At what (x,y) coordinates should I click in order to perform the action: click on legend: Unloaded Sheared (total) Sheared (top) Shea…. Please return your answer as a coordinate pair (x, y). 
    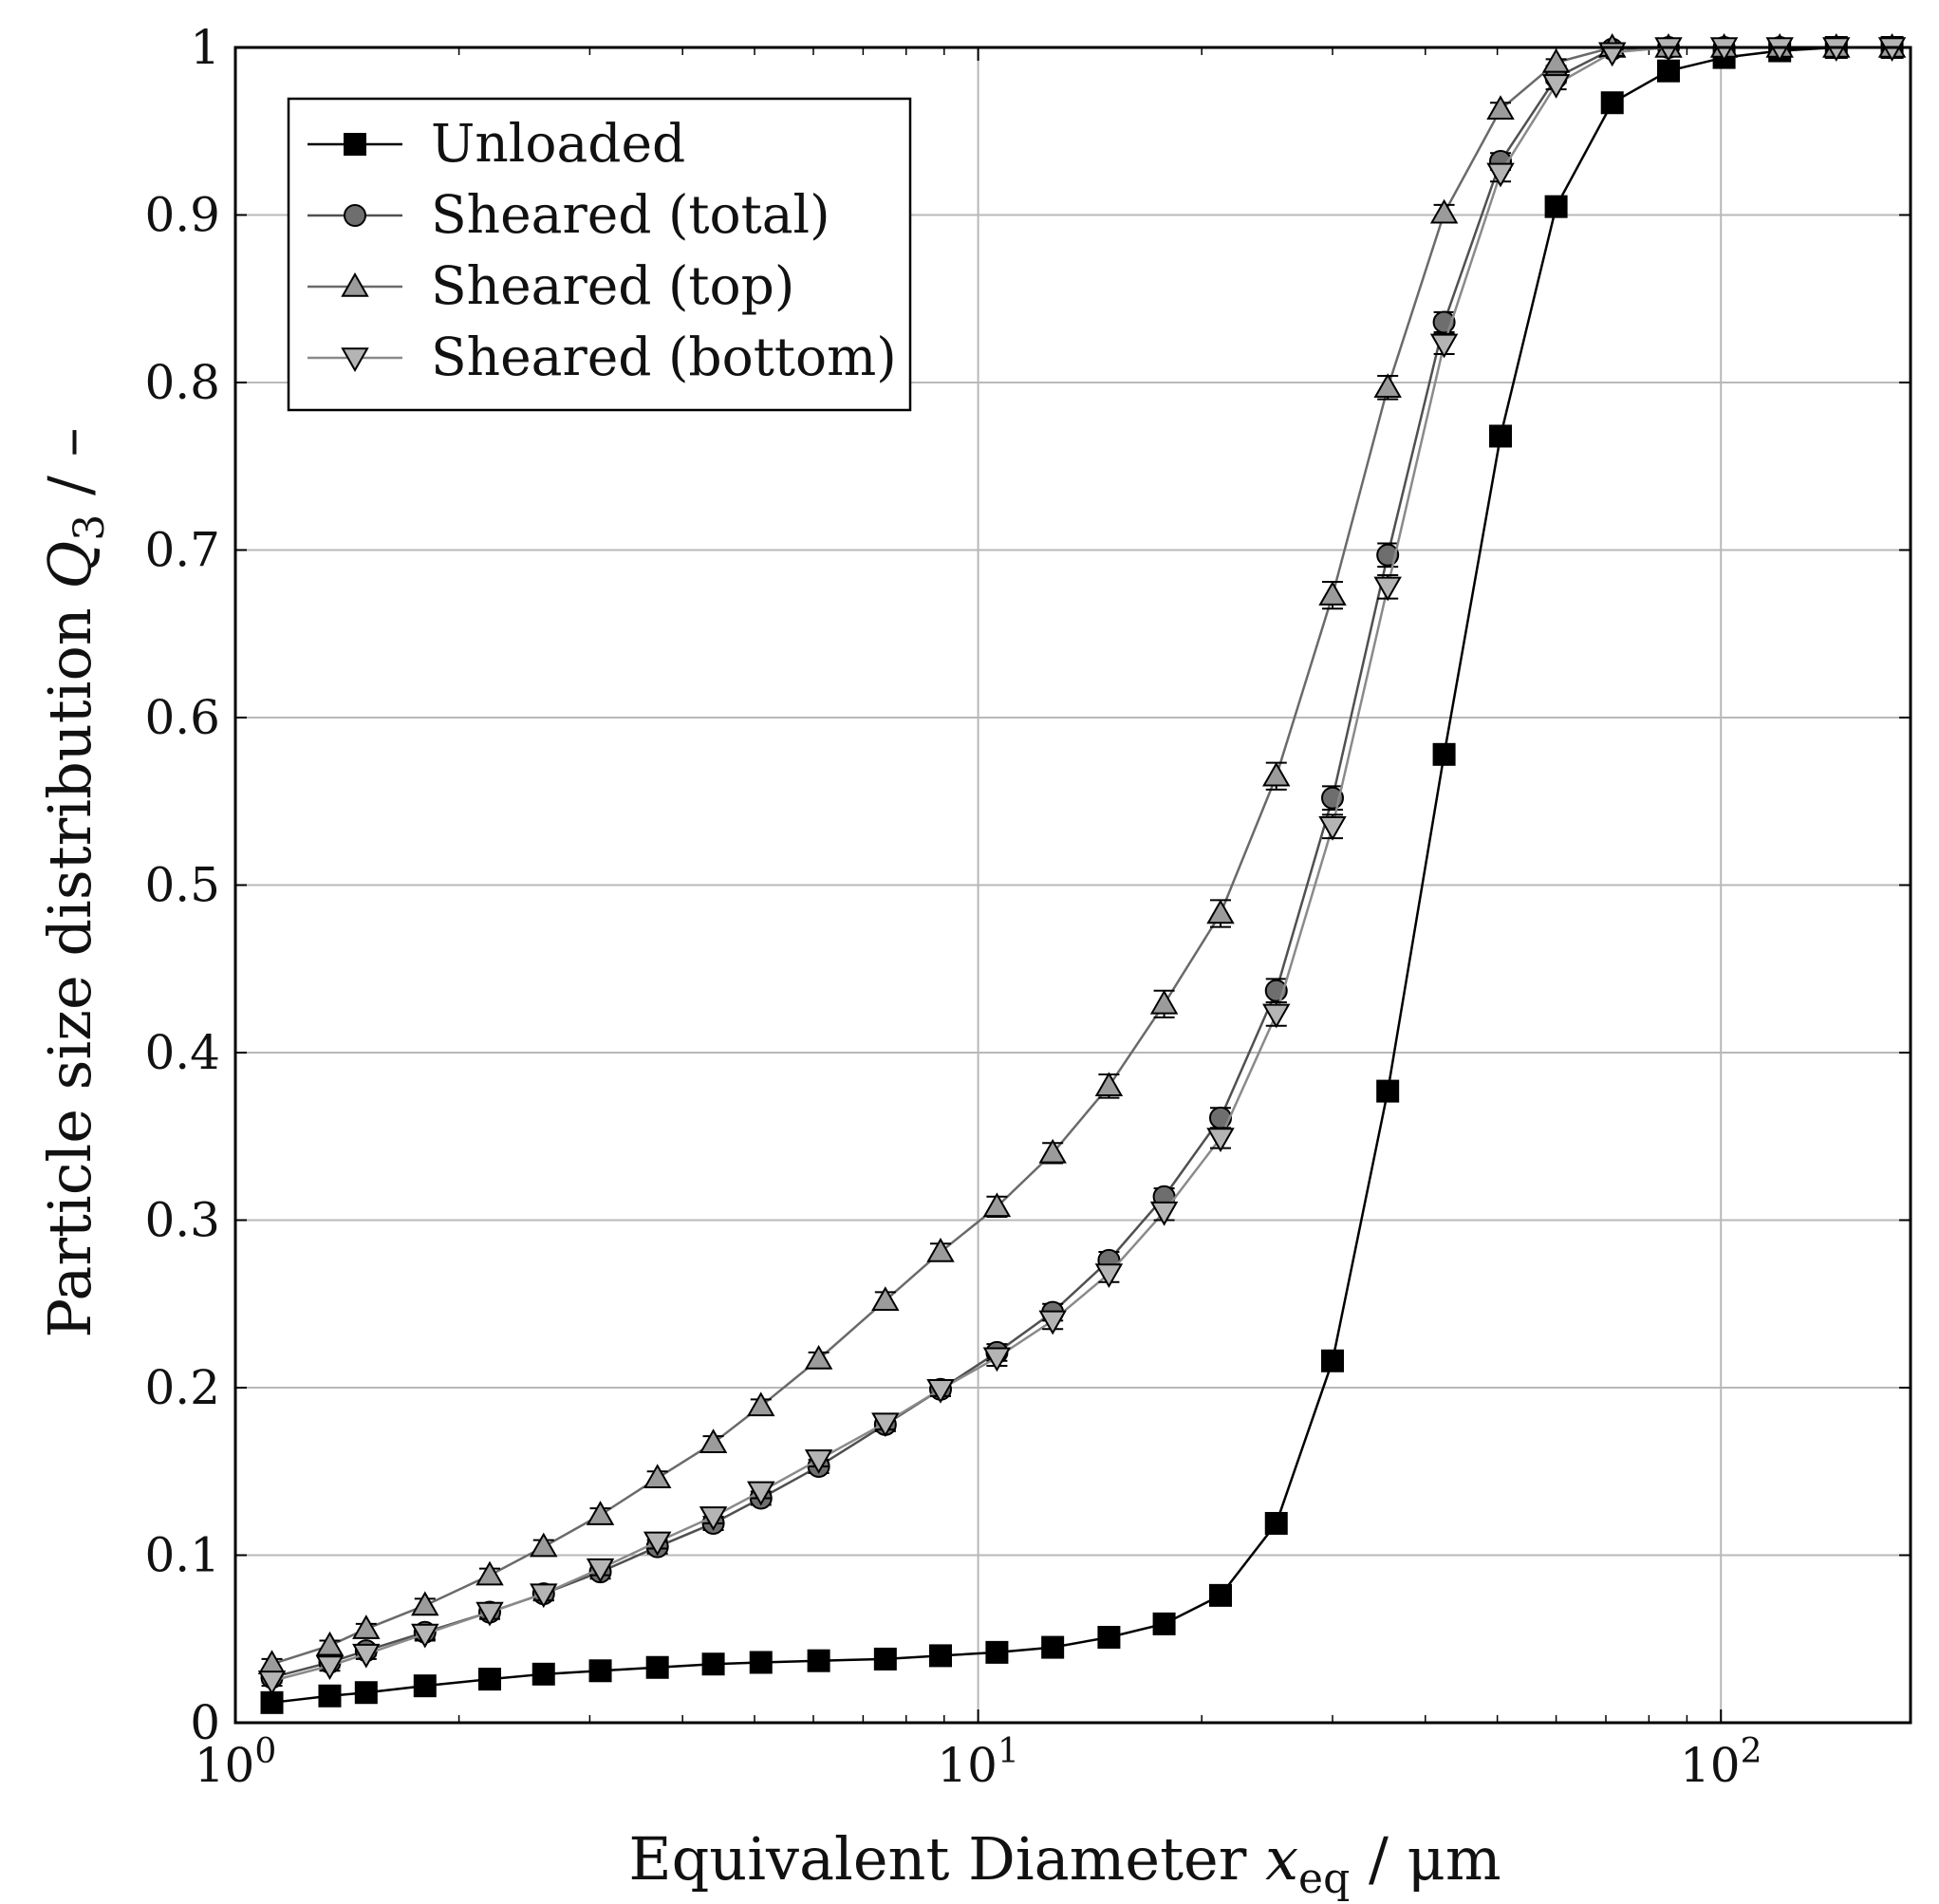
    Looking at the image, I should click on (599, 254).